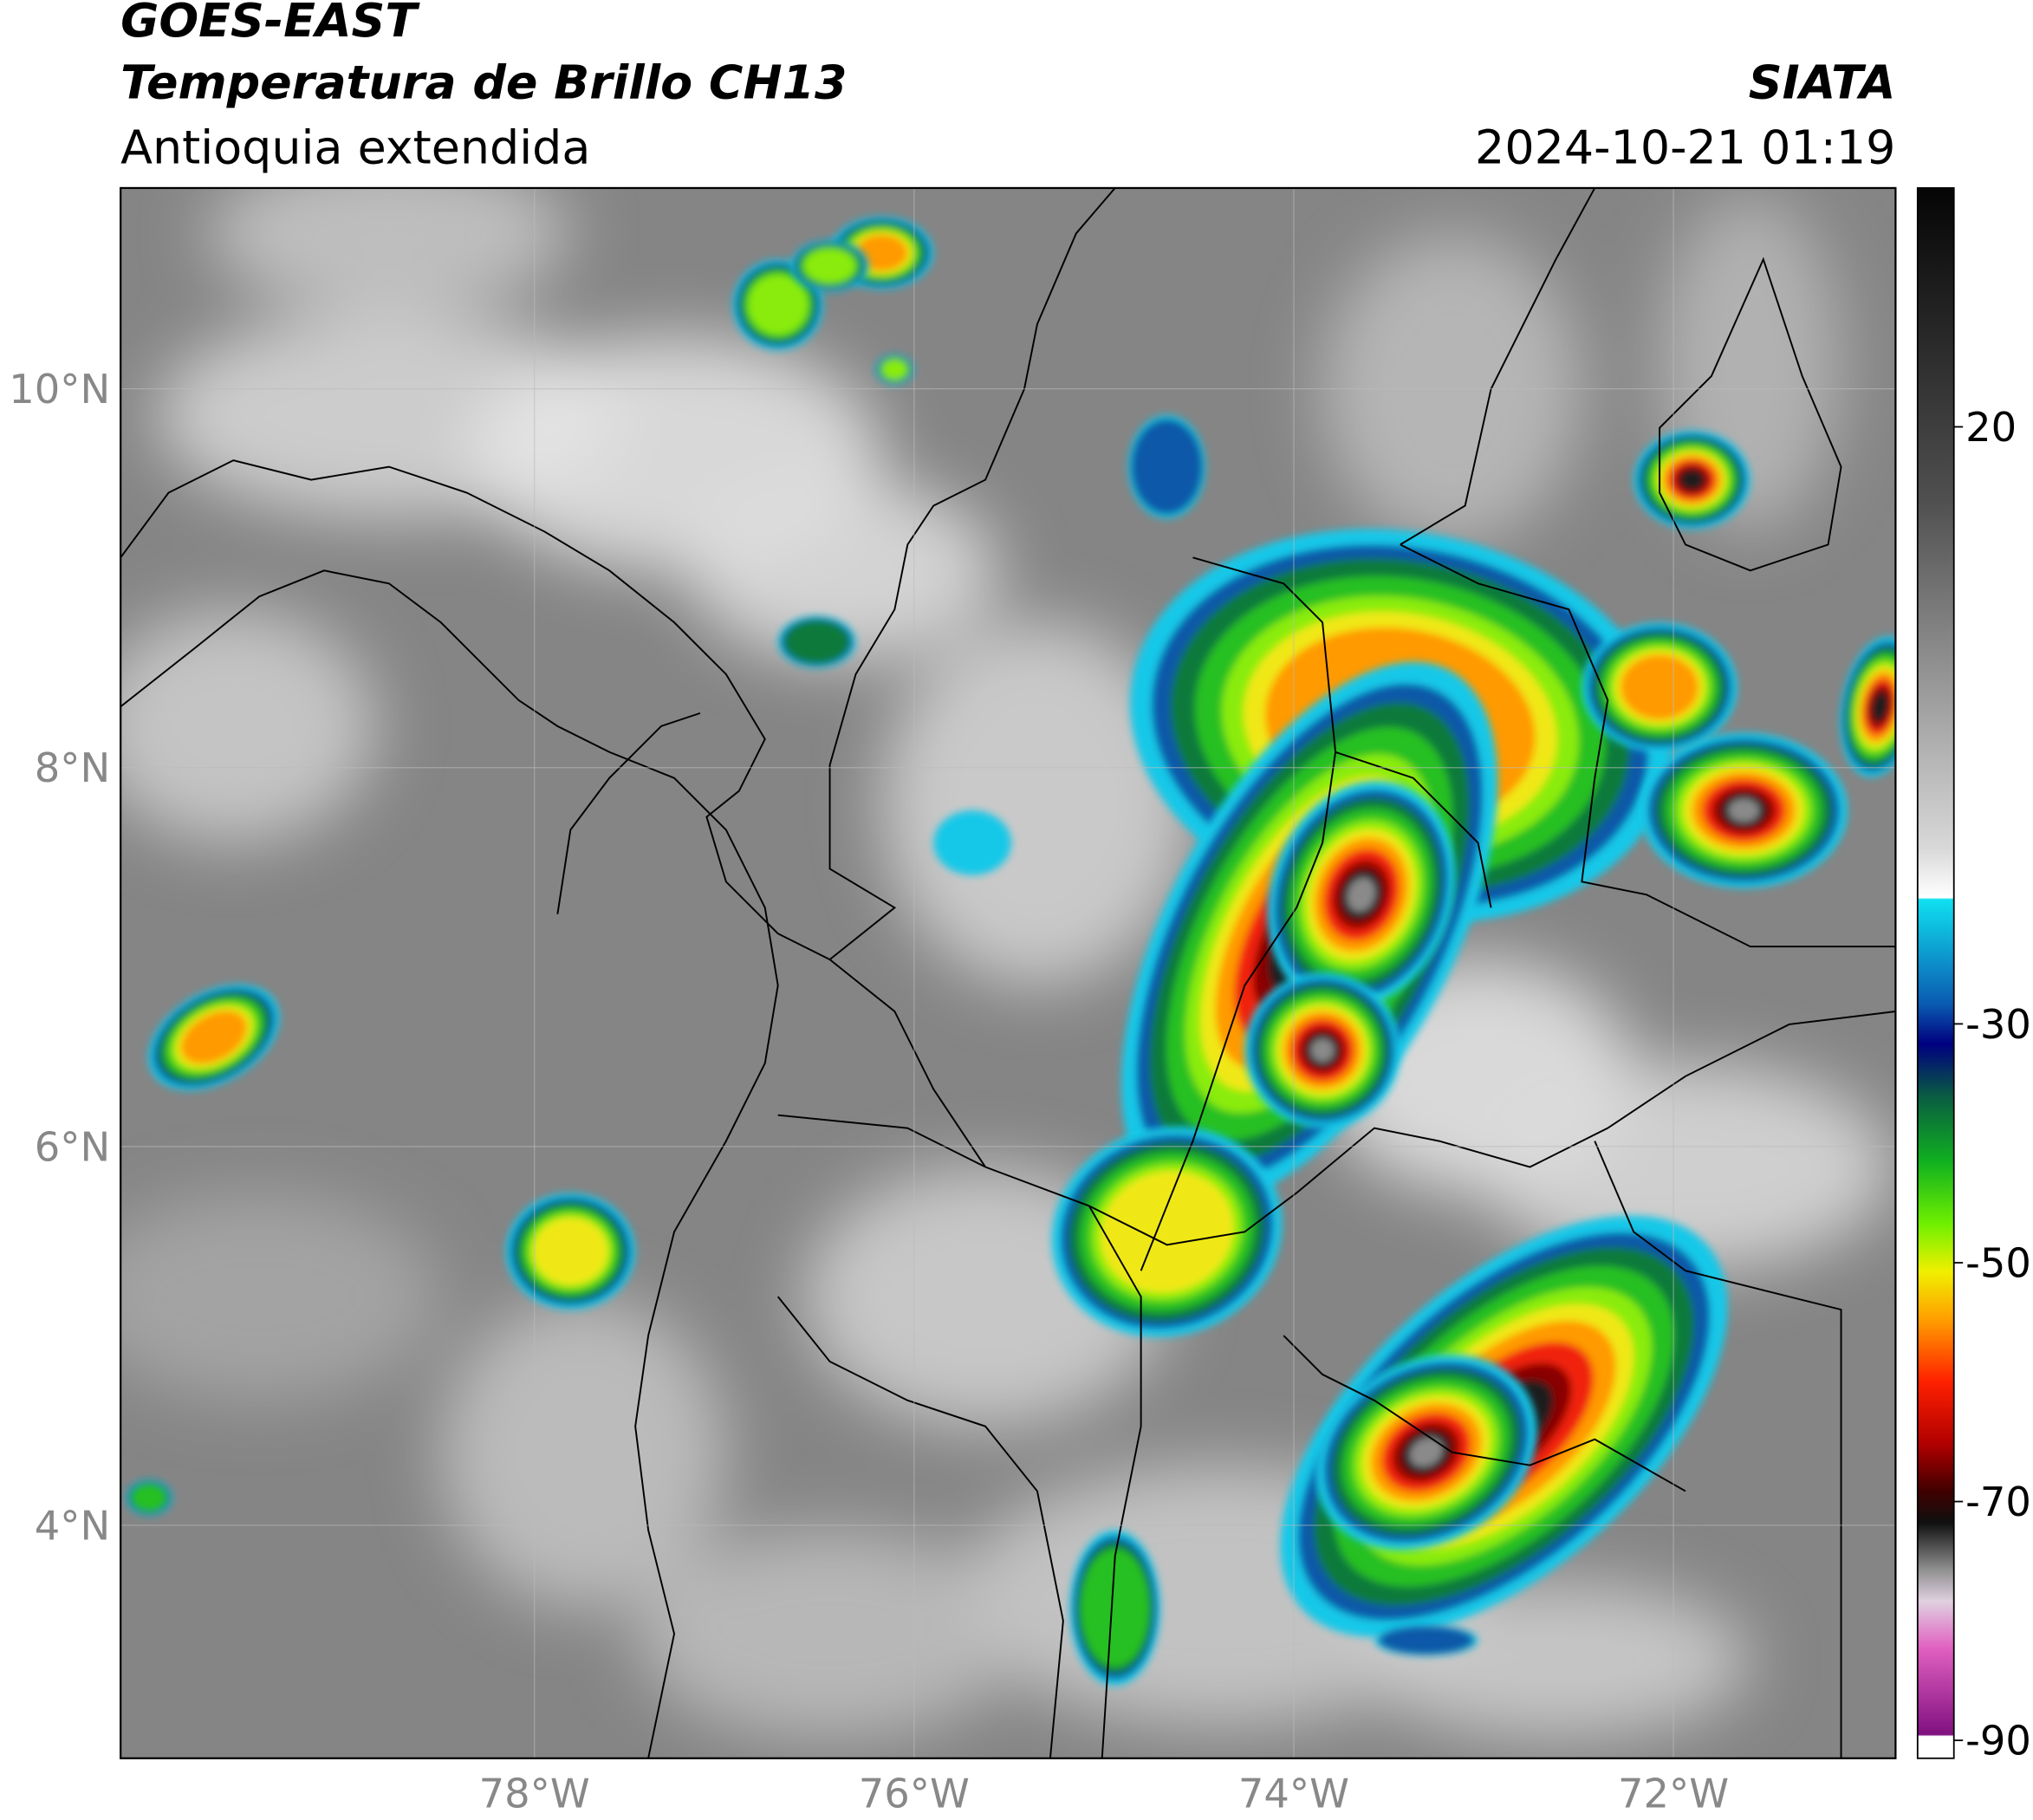 This screenshot has height=1820, width=2033. I want to click on colorbar-ticks: 20 -30 -50 -70 -90, so click(1992, 1084).